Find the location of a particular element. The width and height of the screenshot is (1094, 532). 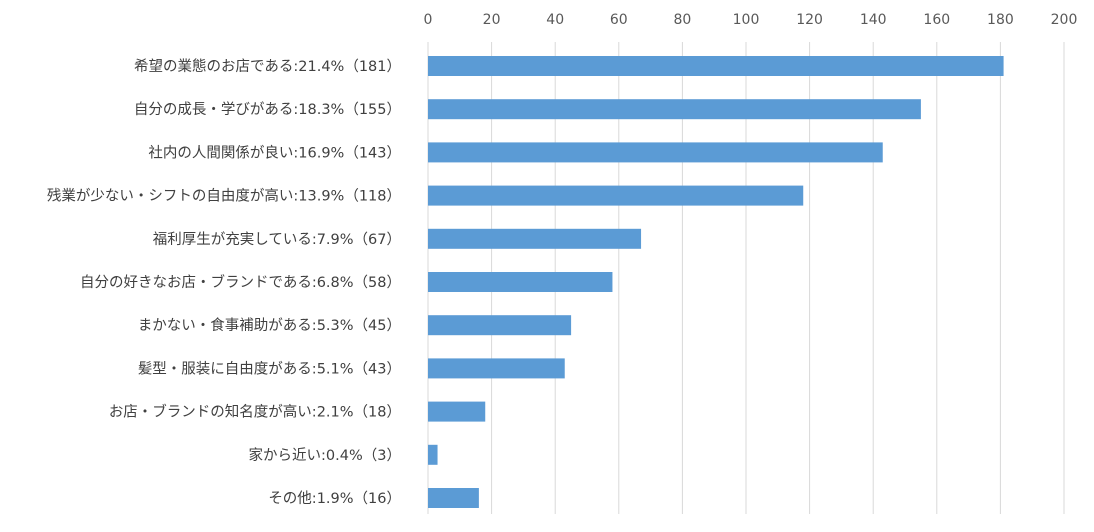

x-tick-label: 180 is located at coordinates (1000, 20).